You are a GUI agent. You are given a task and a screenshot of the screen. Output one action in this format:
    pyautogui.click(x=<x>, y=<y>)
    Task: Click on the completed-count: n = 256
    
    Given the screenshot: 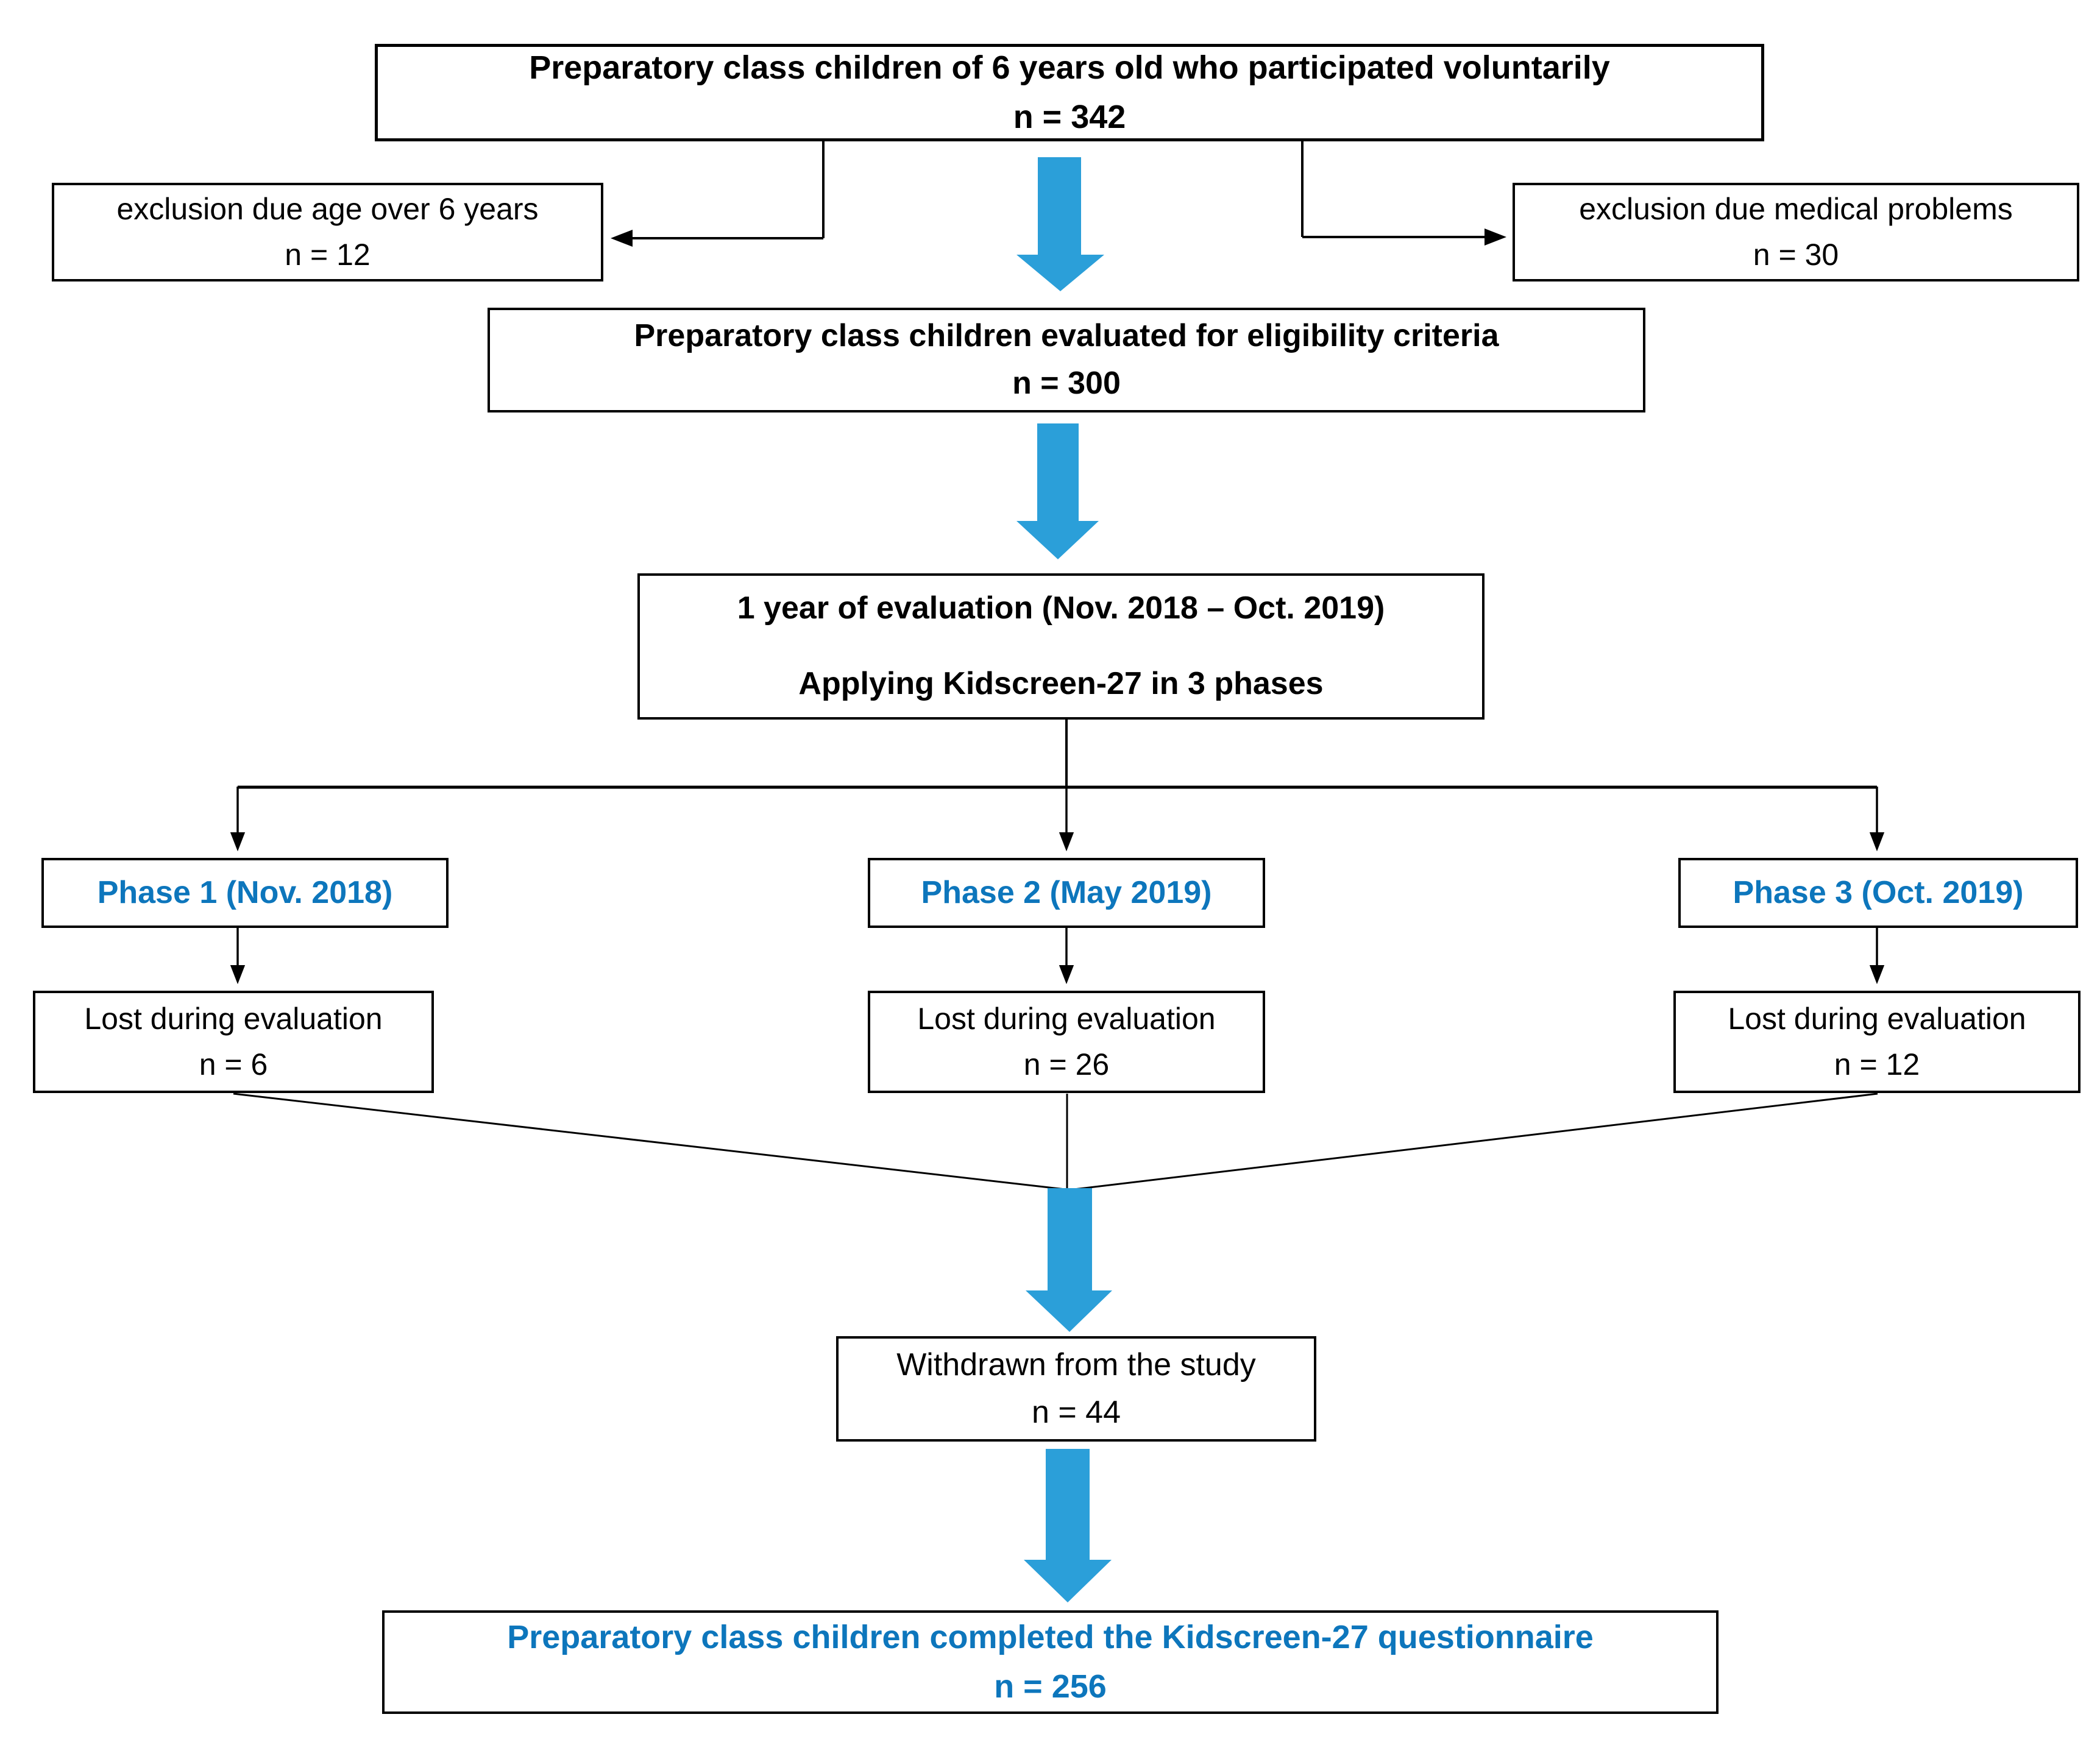 What is the action you would take?
    pyautogui.click(x=1050, y=1686)
    